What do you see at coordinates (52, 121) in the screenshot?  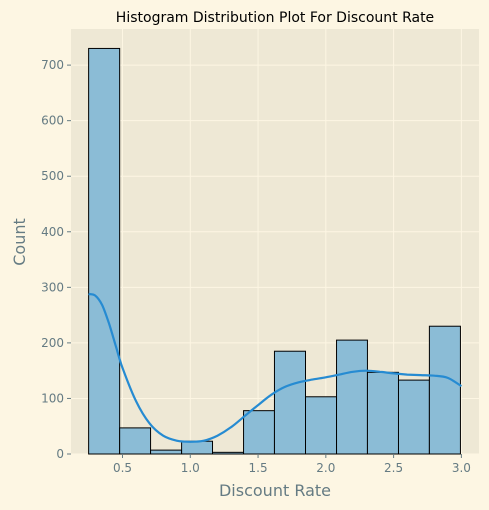 I see `y-tick-label: 600` at bounding box center [52, 121].